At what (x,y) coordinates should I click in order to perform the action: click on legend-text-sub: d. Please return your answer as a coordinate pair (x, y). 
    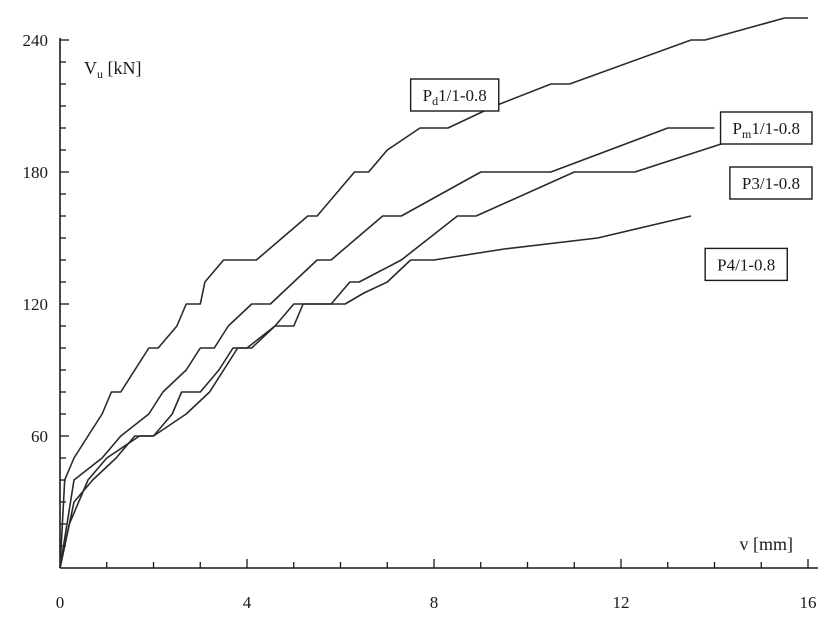
    Looking at the image, I should click on (435, 101).